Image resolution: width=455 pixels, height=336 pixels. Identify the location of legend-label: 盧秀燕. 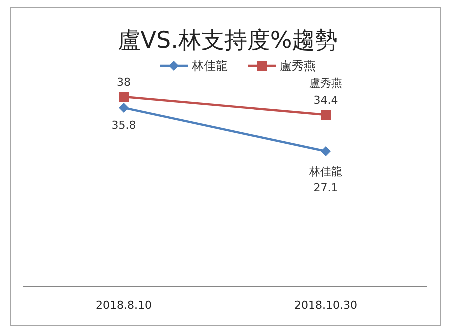
(298, 66).